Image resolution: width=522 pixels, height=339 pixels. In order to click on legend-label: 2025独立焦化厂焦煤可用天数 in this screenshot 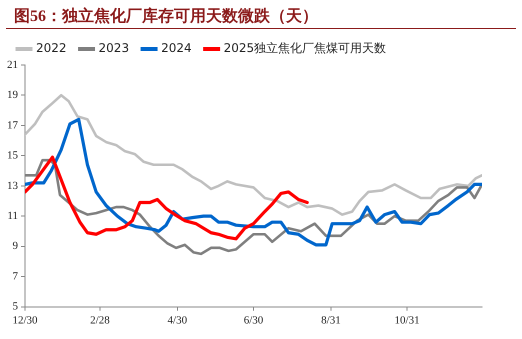, I will do `click(305, 48)`.